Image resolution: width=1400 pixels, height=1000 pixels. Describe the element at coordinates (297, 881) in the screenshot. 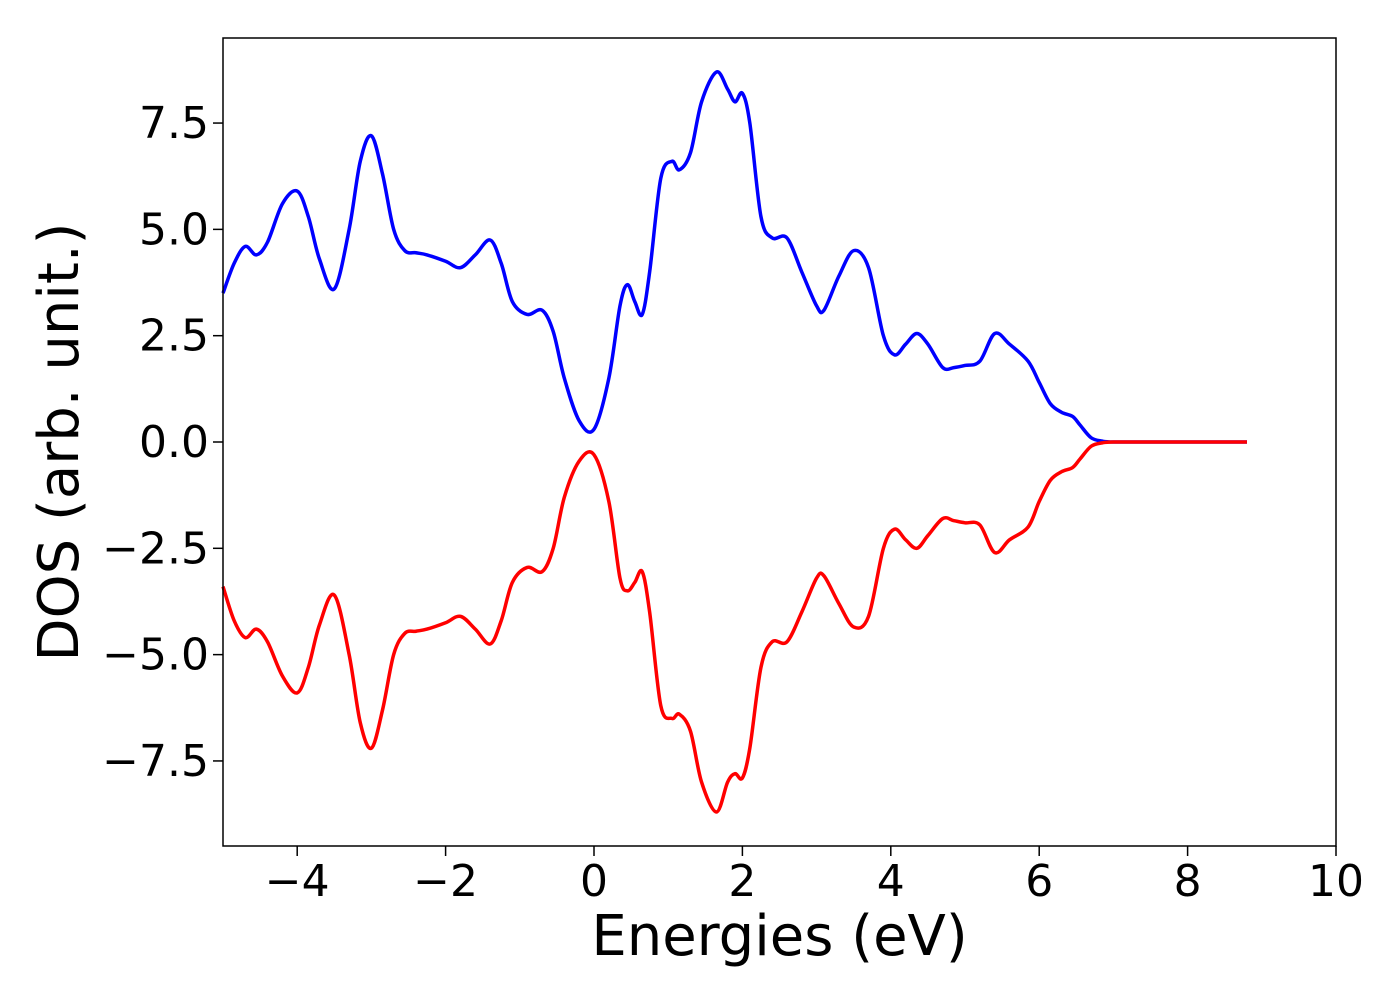

I see `x-tick-label: −4` at that location.